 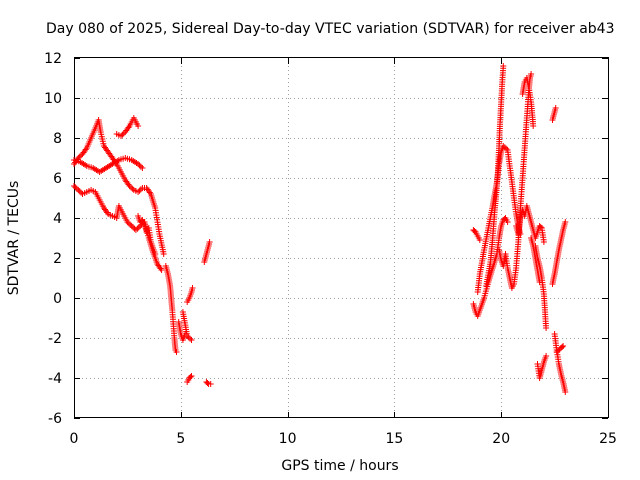 I want to click on y-tick-label: 8, so click(x=57, y=139).